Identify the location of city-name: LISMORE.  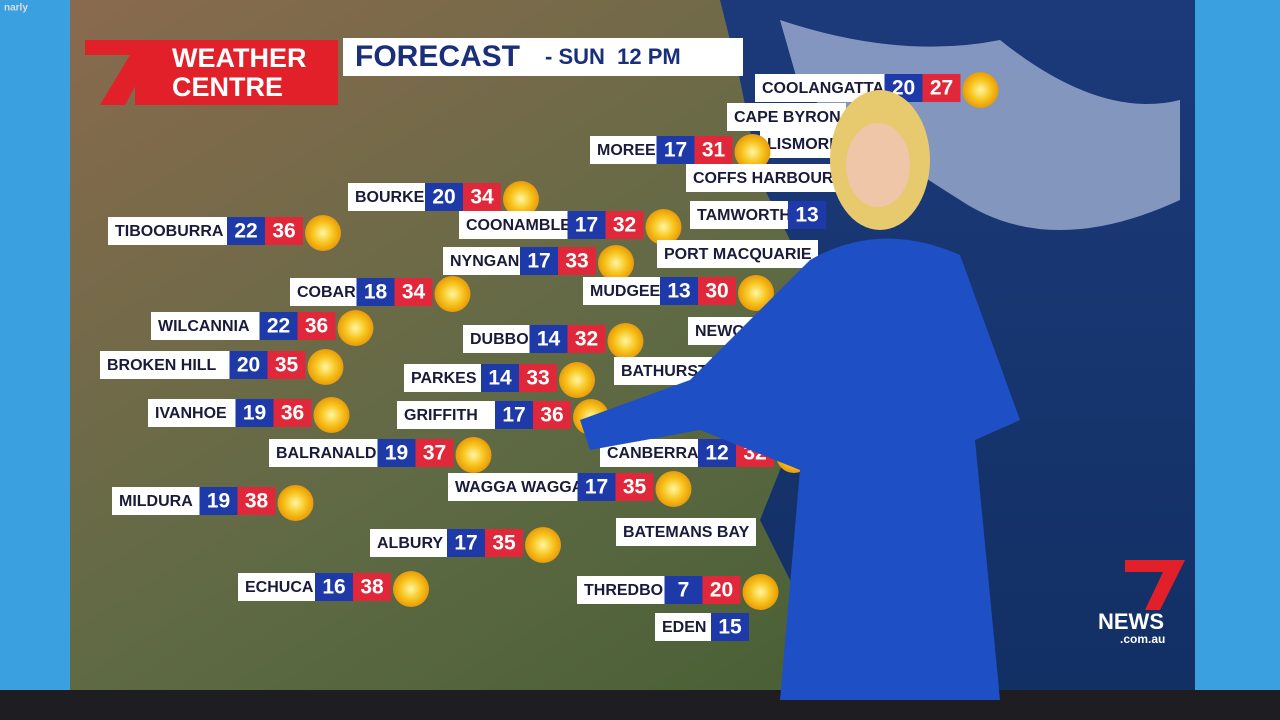
(803, 144).